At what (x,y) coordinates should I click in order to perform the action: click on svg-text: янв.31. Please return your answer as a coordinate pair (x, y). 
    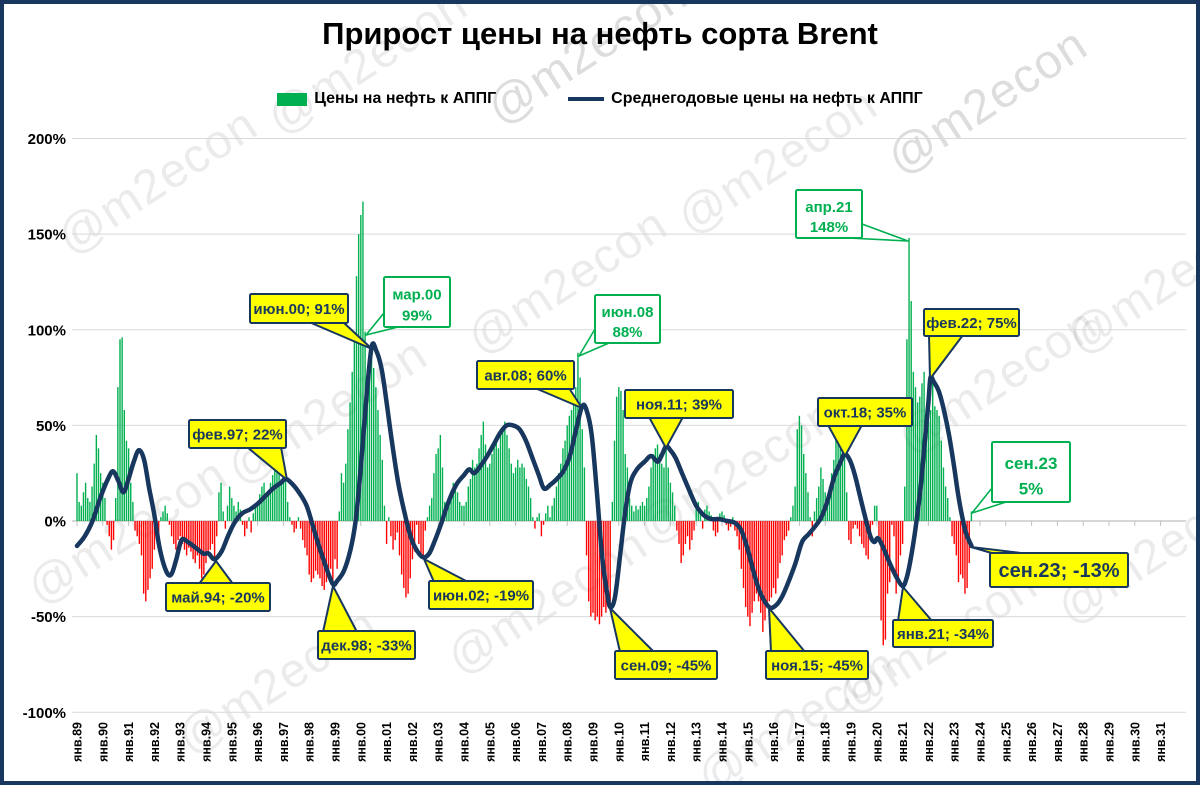
    Looking at the image, I should click on (1161, 742).